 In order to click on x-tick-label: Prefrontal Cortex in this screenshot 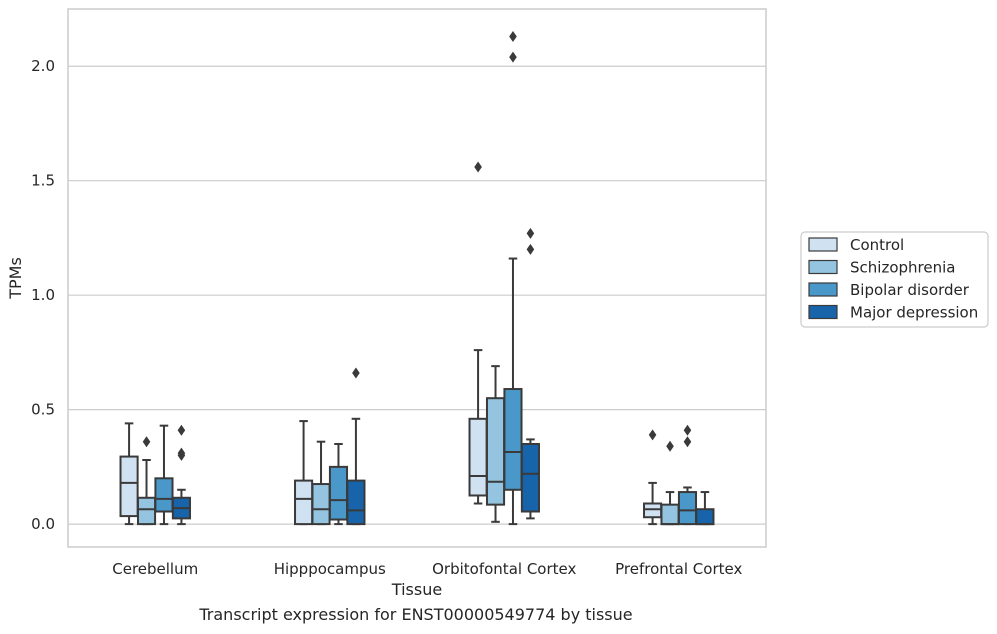, I will do `click(678, 569)`.